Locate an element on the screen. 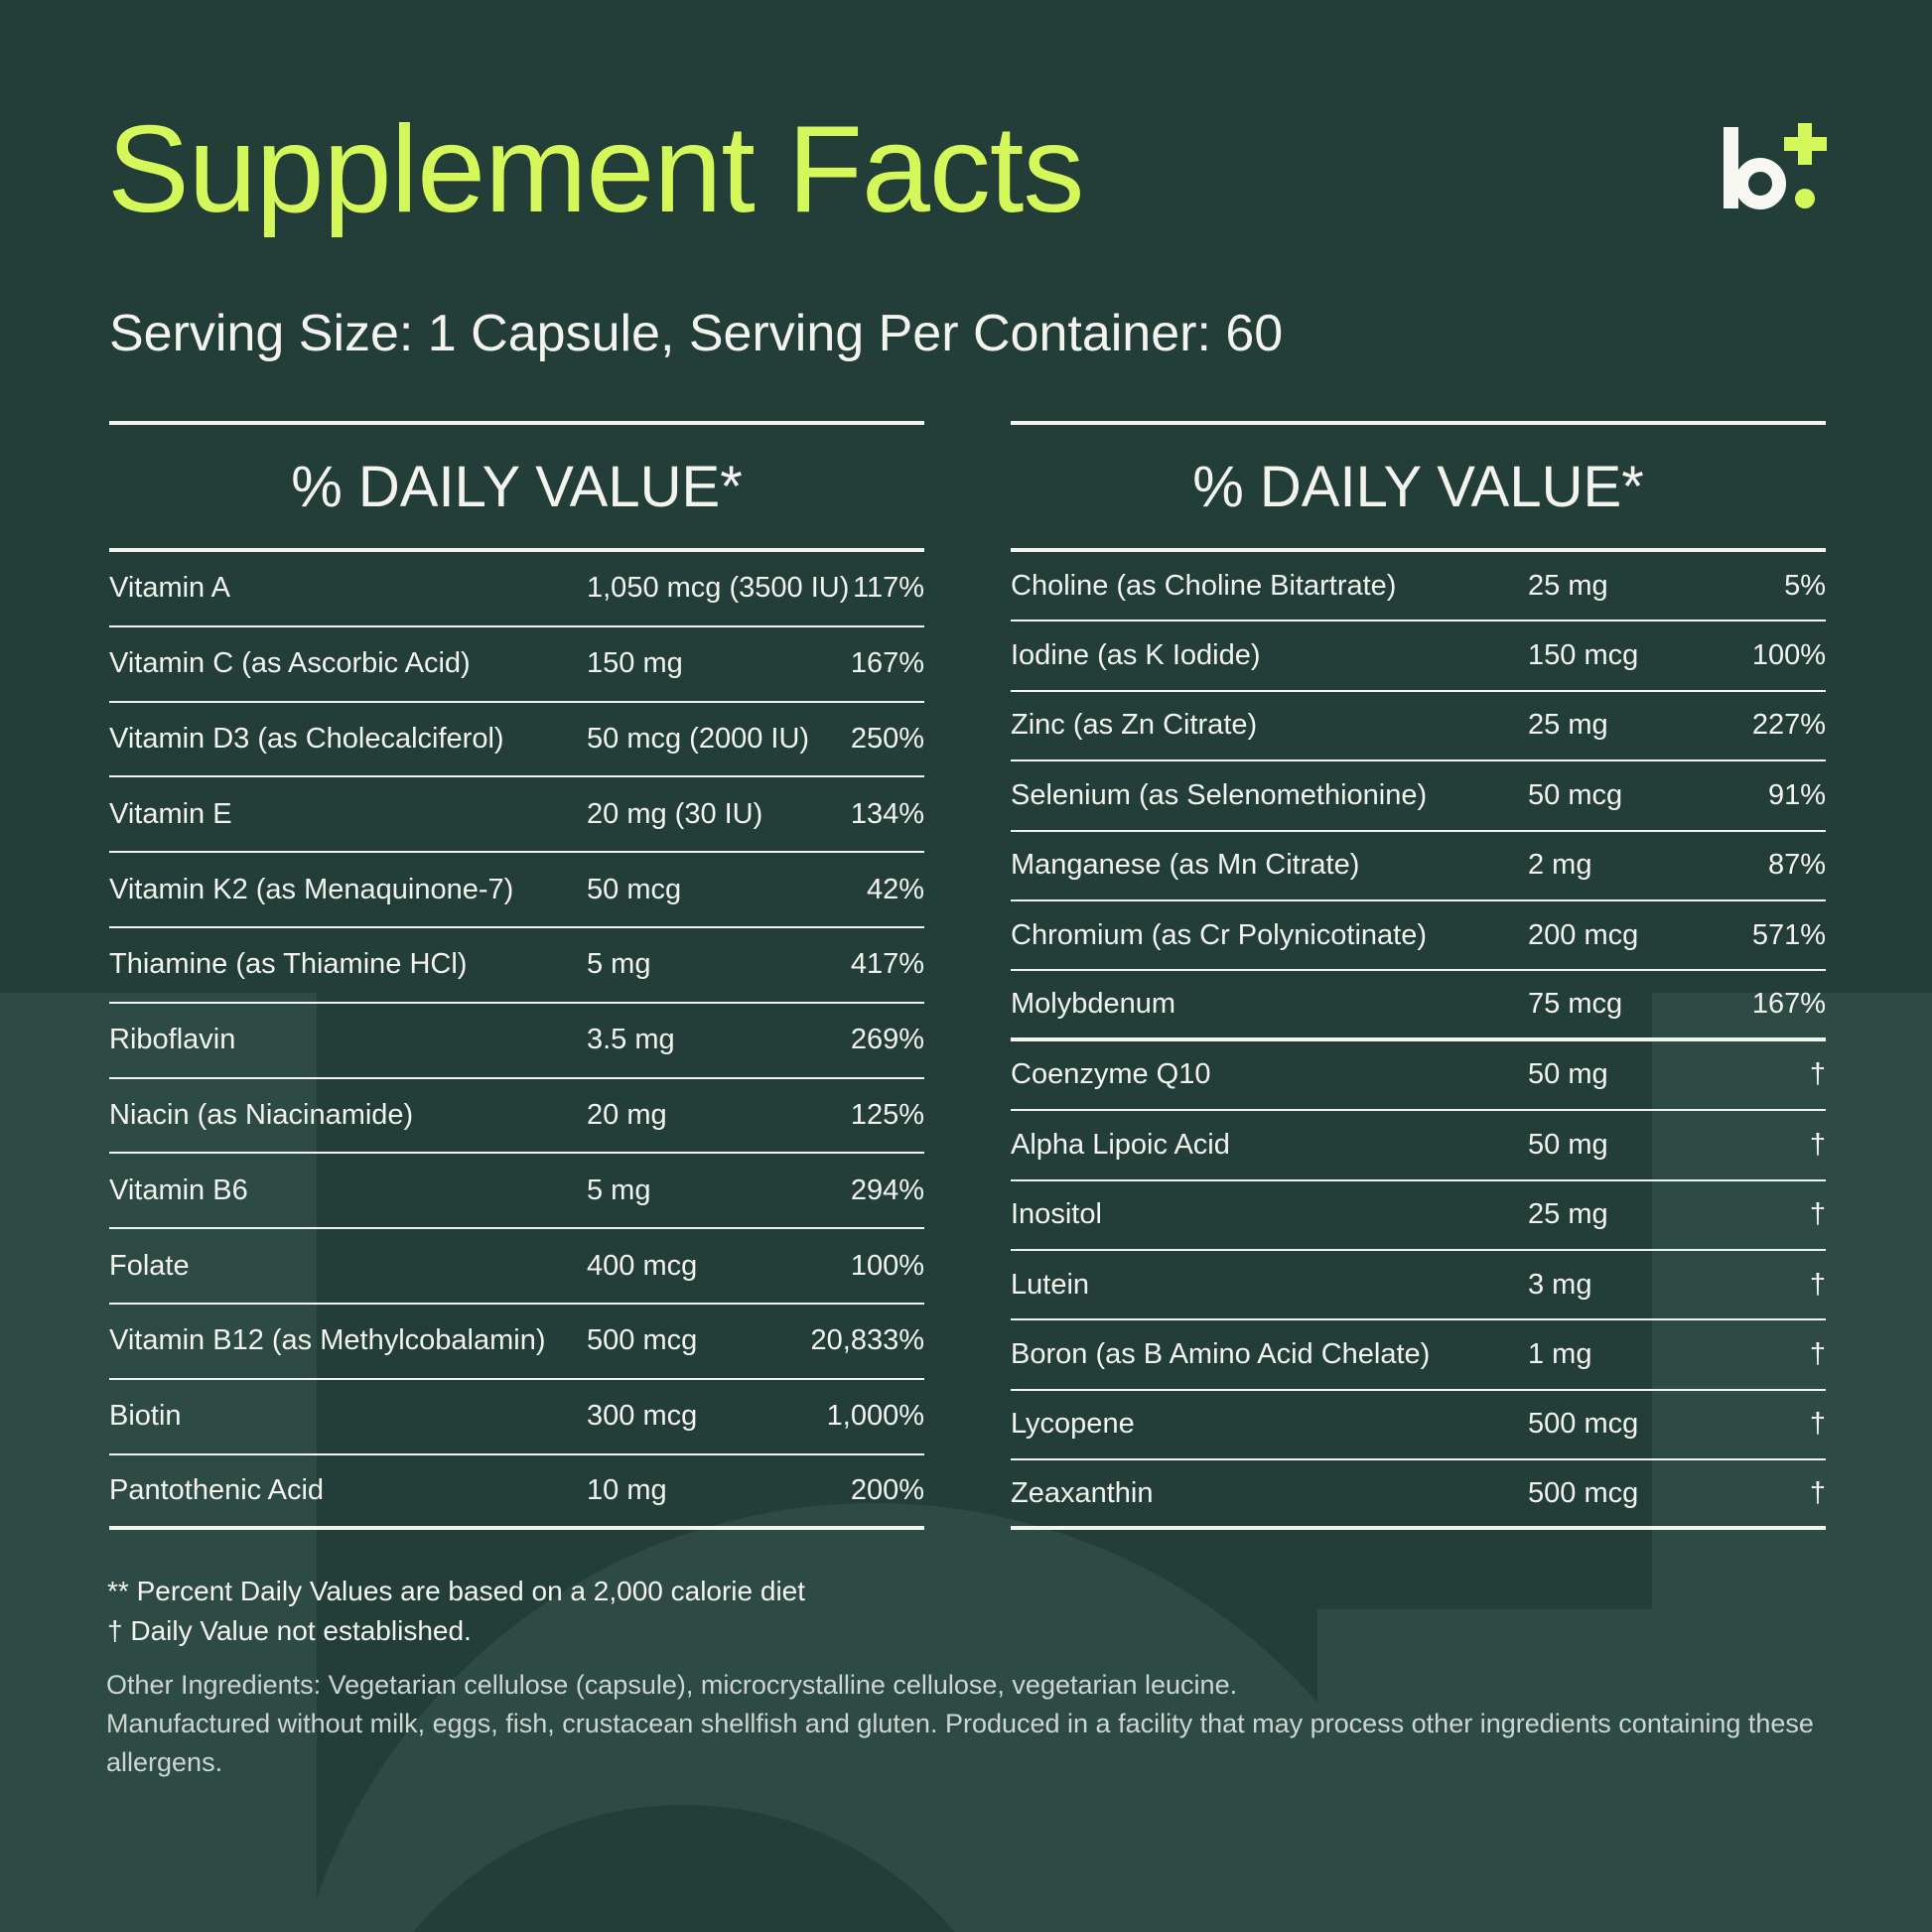  table-row: Boron (as B Amino Acid Chelate) 1 mg † is located at coordinates (1419, 1355).